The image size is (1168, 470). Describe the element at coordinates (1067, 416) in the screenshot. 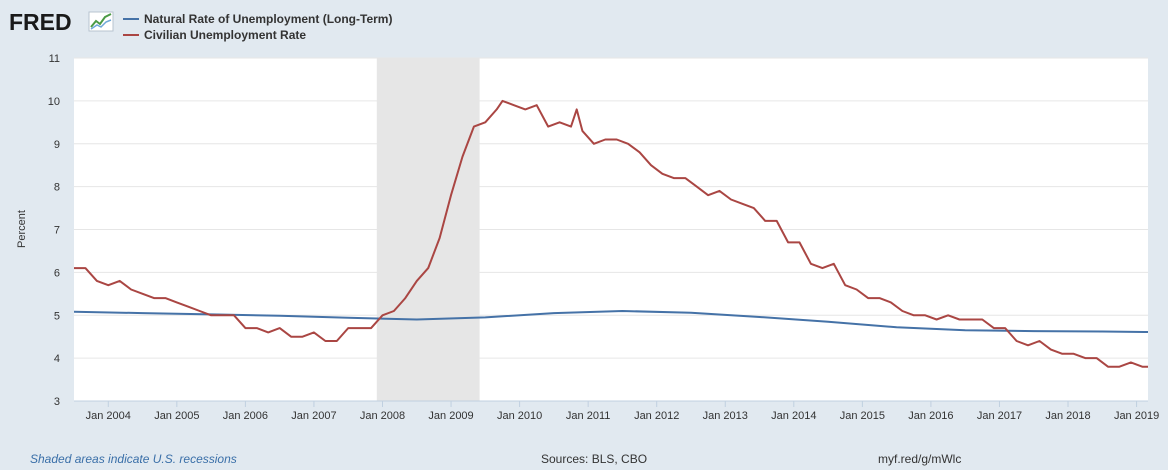

I see `x-tick-label: Jan 2018` at that location.